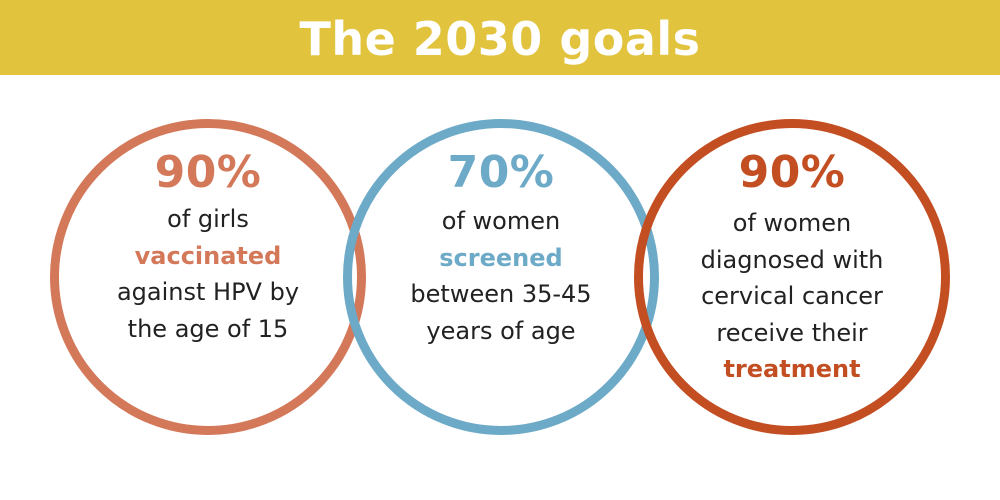 The height and width of the screenshot is (500, 1000). Describe the element at coordinates (792, 259) in the screenshot. I see `goal-text-line: diagnosed with` at that location.